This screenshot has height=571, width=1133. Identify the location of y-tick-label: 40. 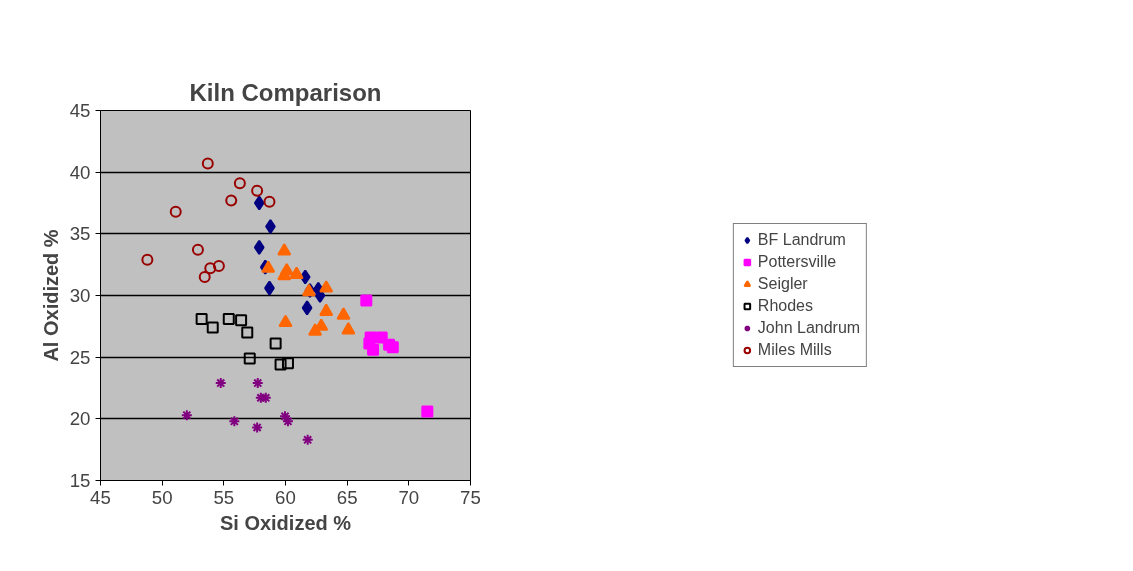
(80, 172).